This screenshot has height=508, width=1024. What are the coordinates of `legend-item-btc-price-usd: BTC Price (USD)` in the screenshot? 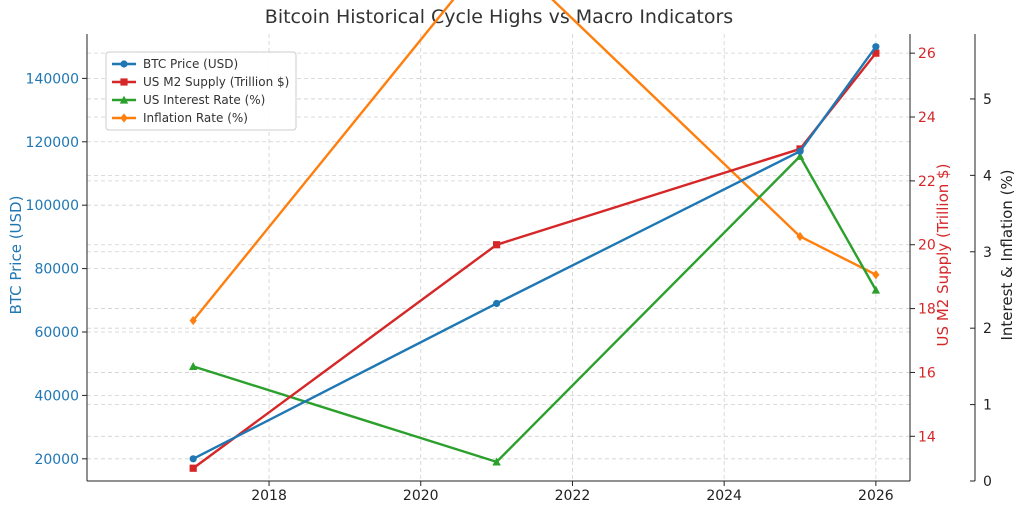 It's located at (175, 64).